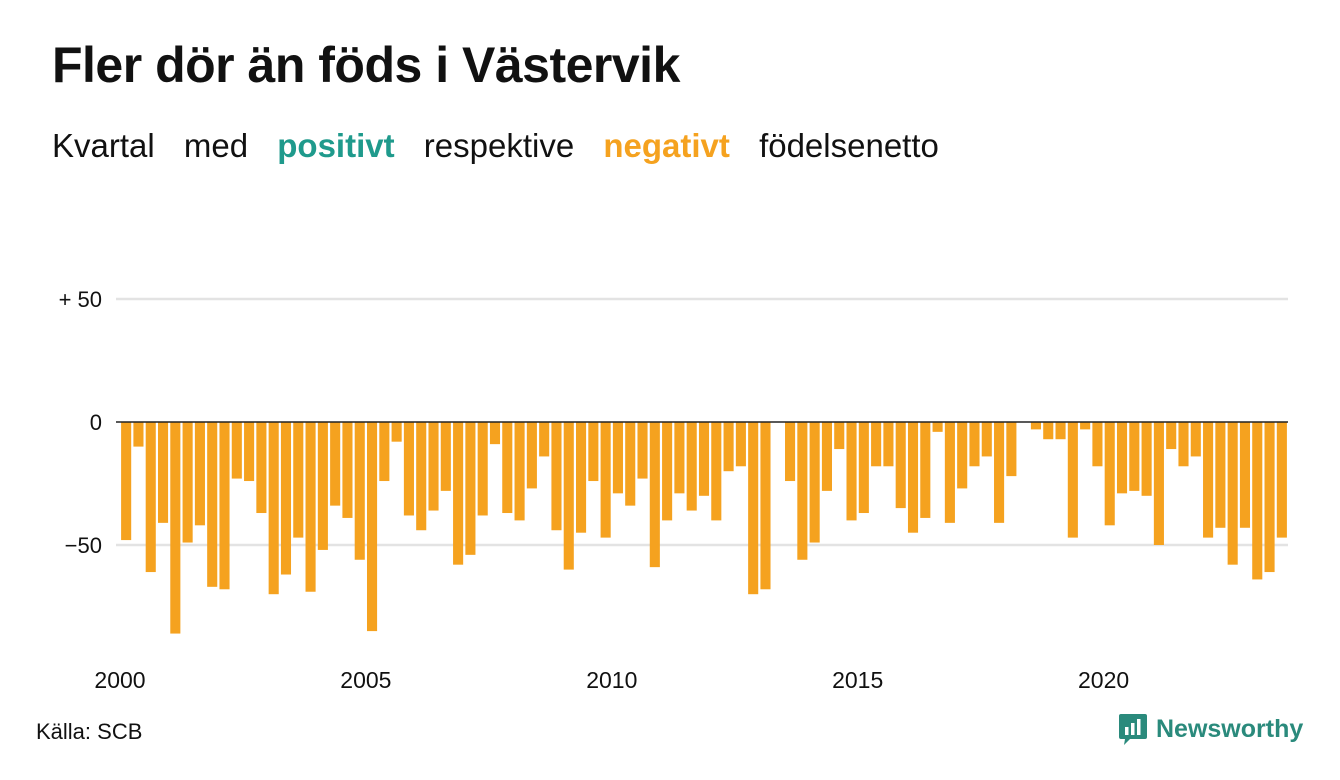 This screenshot has height=780, width=1340. What do you see at coordinates (499, 145) in the screenshot?
I see `subtitle-word-respektive: respektive` at bounding box center [499, 145].